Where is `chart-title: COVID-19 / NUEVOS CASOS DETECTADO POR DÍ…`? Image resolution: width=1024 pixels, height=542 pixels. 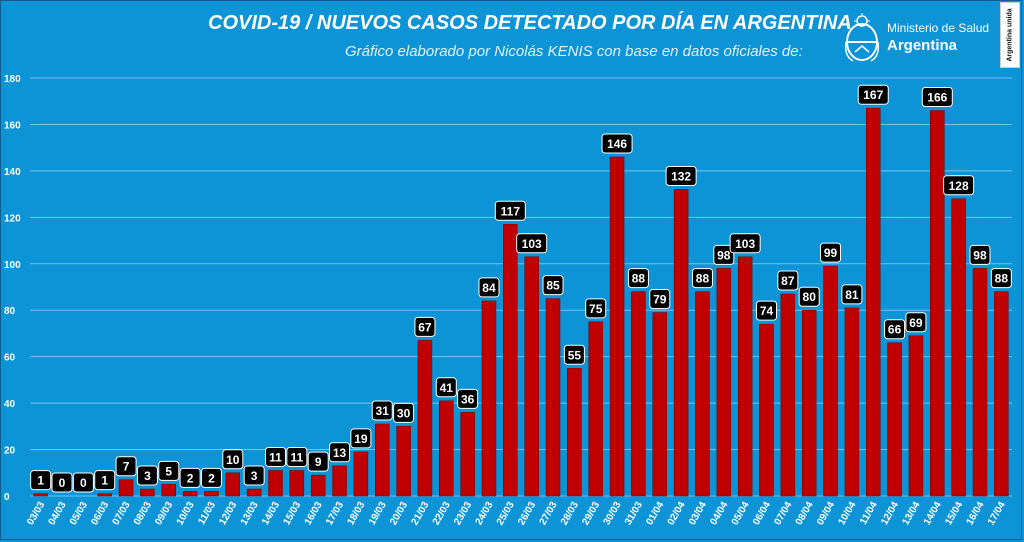
chart-title: COVID-19 / NUEVOS CASOS DETECTADO POR DÍ… is located at coordinates (530, 23).